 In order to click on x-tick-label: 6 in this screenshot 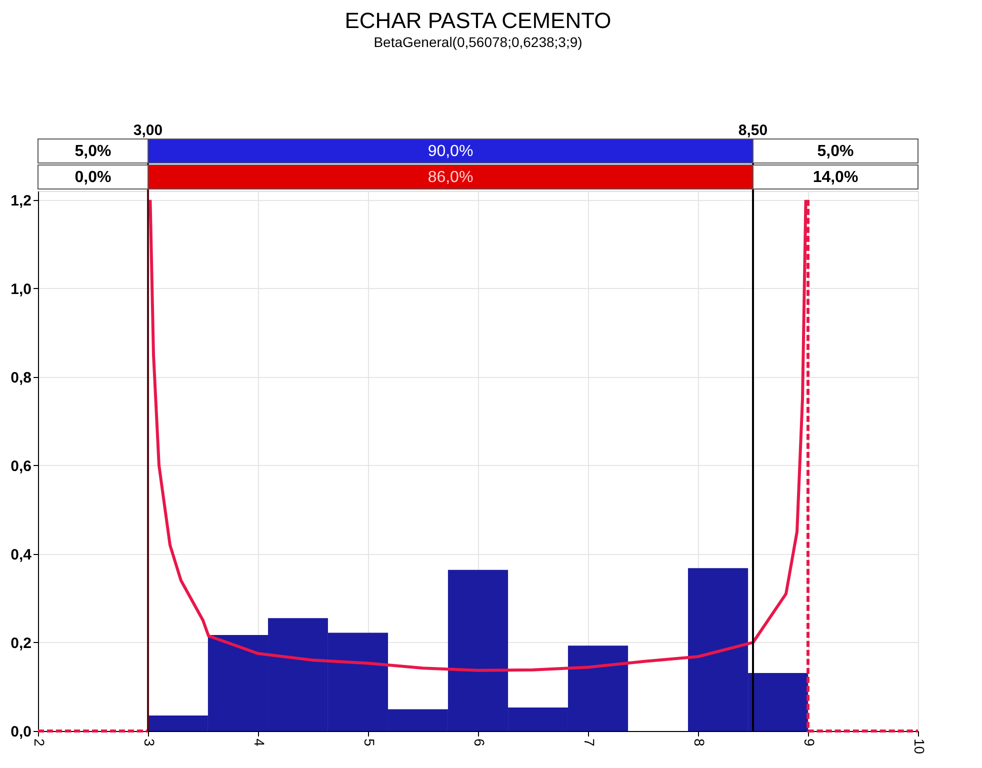, I will do `click(480, 742)`.